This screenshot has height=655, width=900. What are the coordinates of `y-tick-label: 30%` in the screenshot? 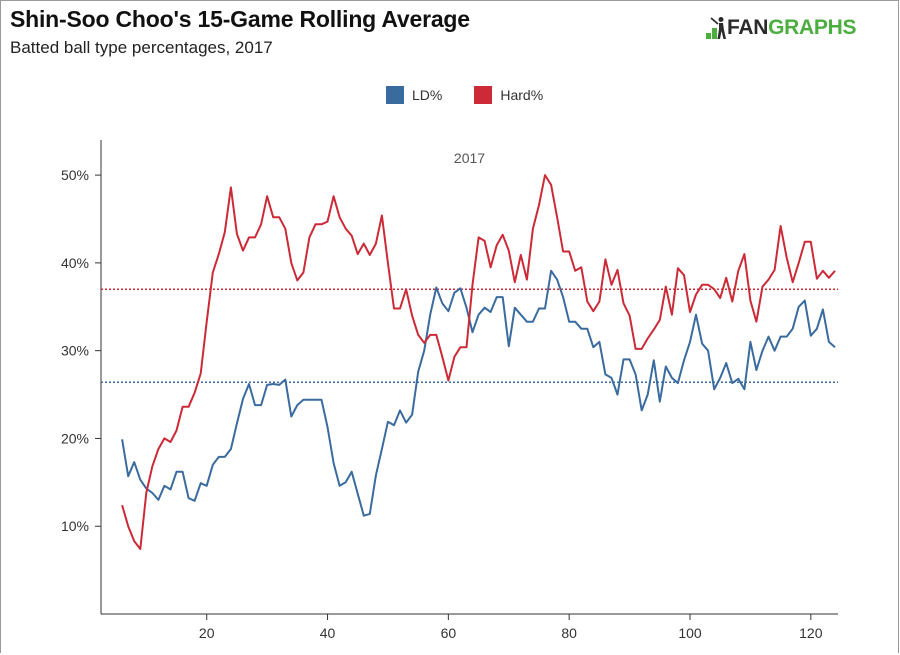 It's located at (75, 351).